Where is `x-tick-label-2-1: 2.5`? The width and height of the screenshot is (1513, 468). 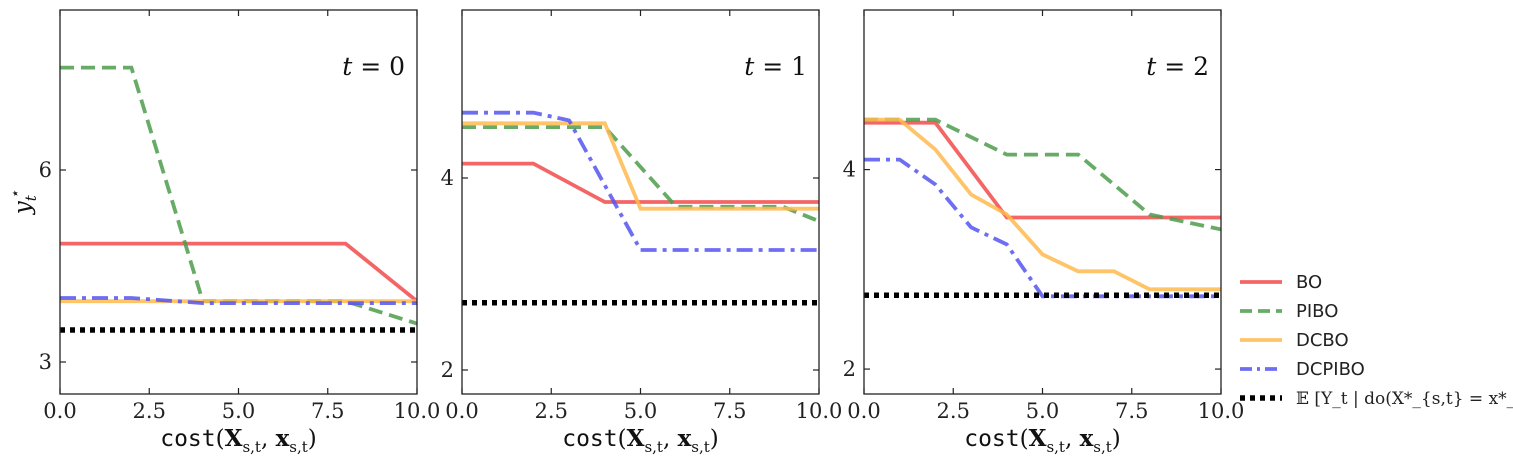
x-tick-label-2-1: 2.5 is located at coordinates (953, 411).